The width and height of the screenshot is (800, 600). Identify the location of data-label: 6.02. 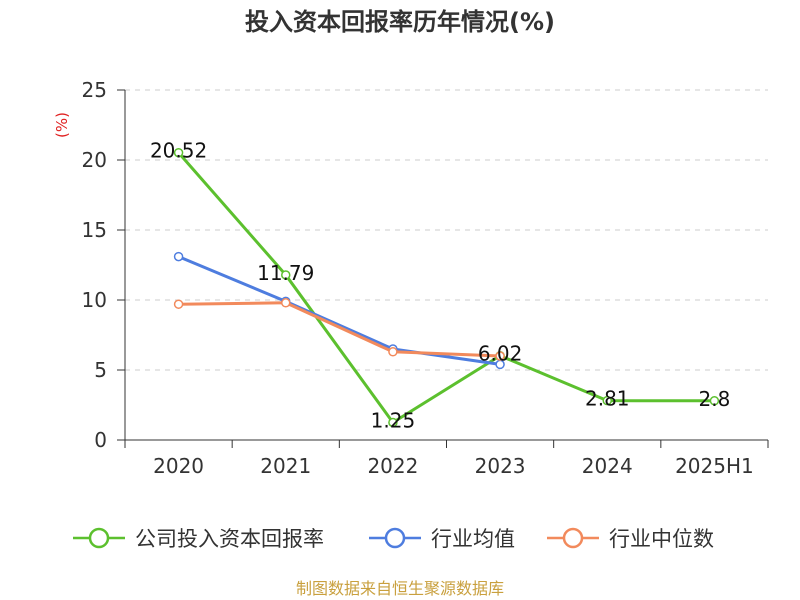
(500, 354).